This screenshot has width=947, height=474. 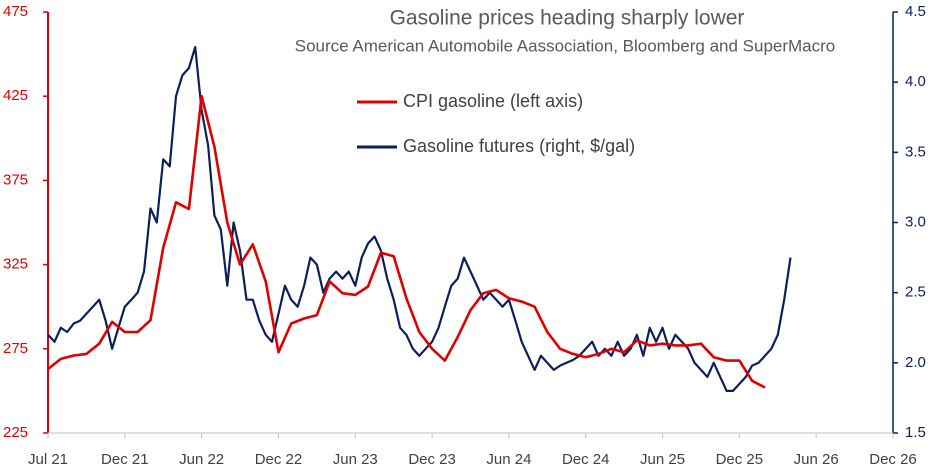 I want to click on y2-tick-label: 4.0, so click(x=915, y=81).